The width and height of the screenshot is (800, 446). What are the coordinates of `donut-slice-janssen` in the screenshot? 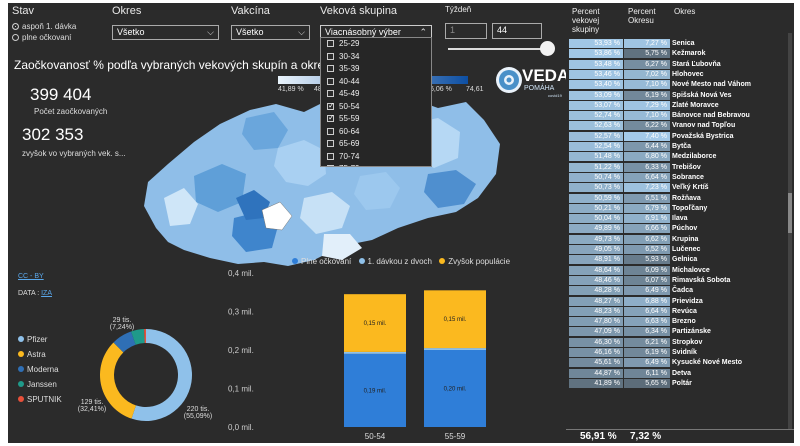 It's located at (138, 337).